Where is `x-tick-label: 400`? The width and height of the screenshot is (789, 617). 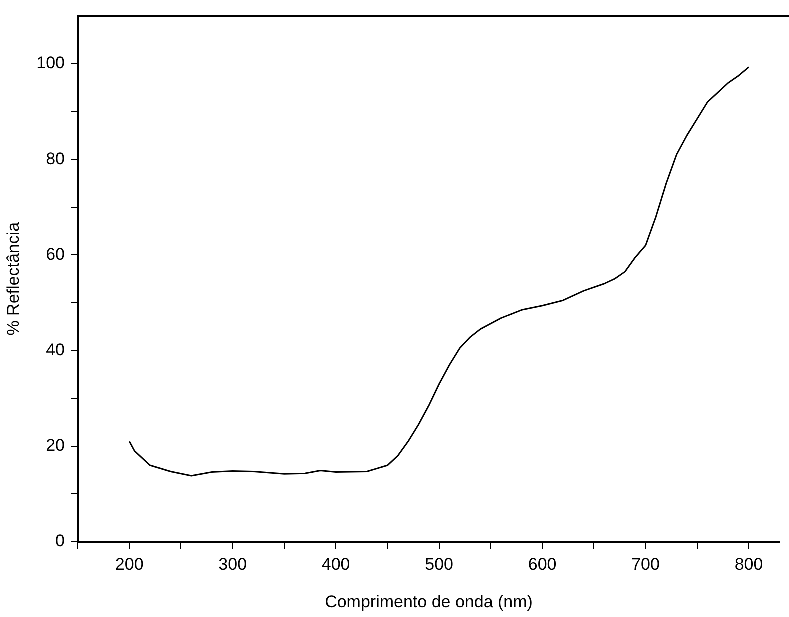
x-tick-label: 400 is located at coordinates (336, 564).